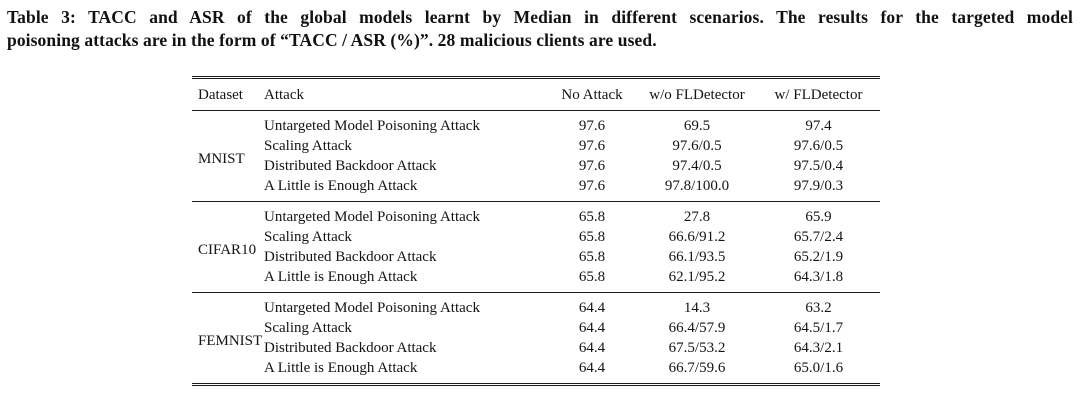 The image size is (1080, 404). What do you see at coordinates (818, 237) in the screenshot?
I see `cell-w-fldetector: 65.7/2.4` at bounding box center [818, 237].